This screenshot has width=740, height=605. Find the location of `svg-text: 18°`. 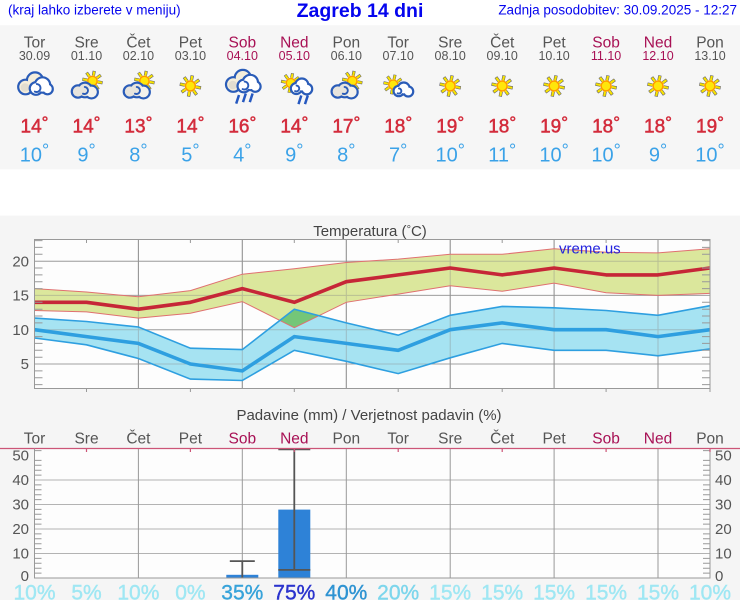

svg-text: 18° is located at coordinates (658, 125).